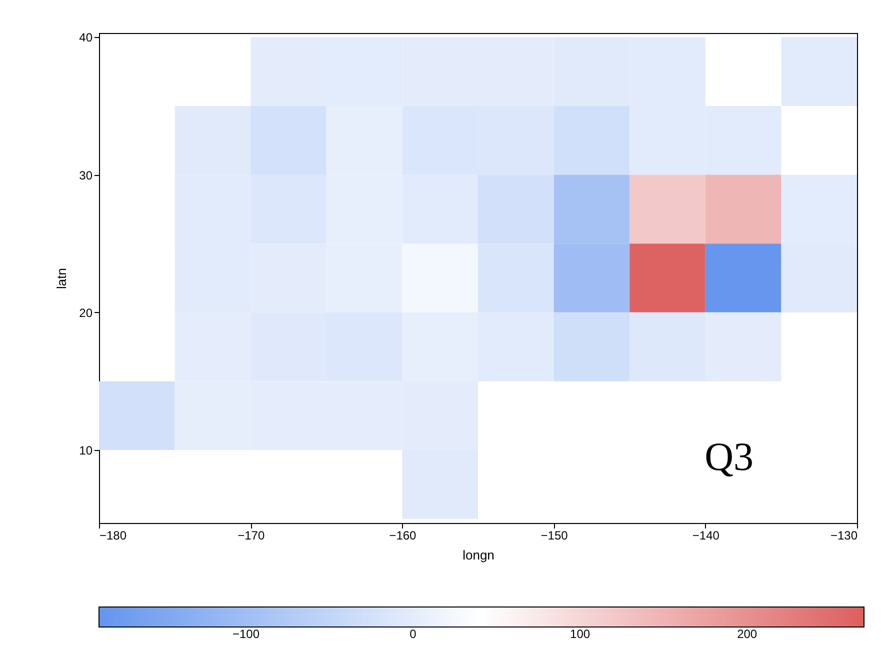 The image size is (886, 660). What do you see at coordinates (251, 535) in the screenshot?
I see `x-tick-label: −170` at bounding box center [251, 535].